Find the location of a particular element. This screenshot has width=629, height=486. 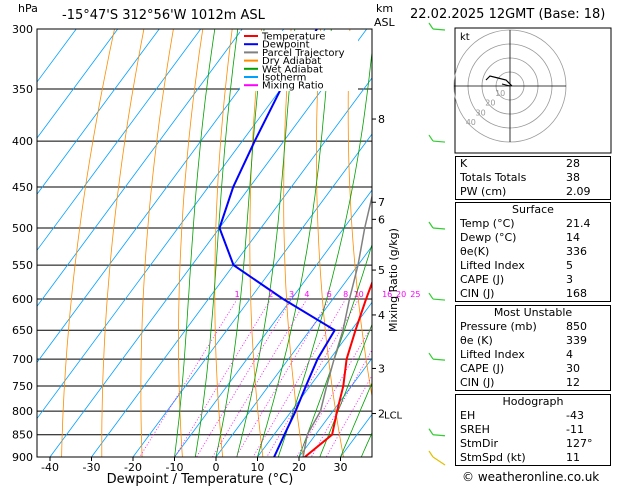

pressure-tick-label: 550 is located at coordinates (22, 265).